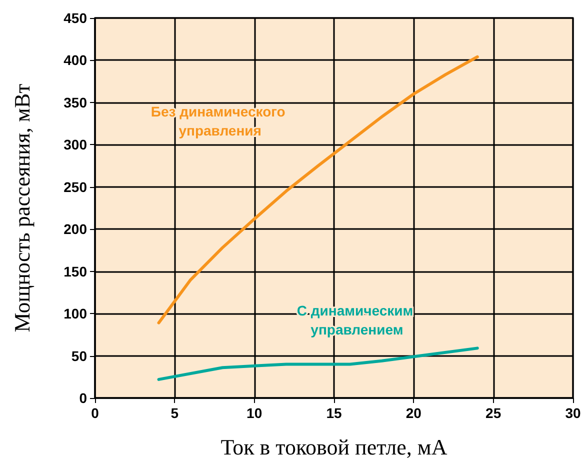  I want to click on y-tick-label: 400, so click(76, 60).